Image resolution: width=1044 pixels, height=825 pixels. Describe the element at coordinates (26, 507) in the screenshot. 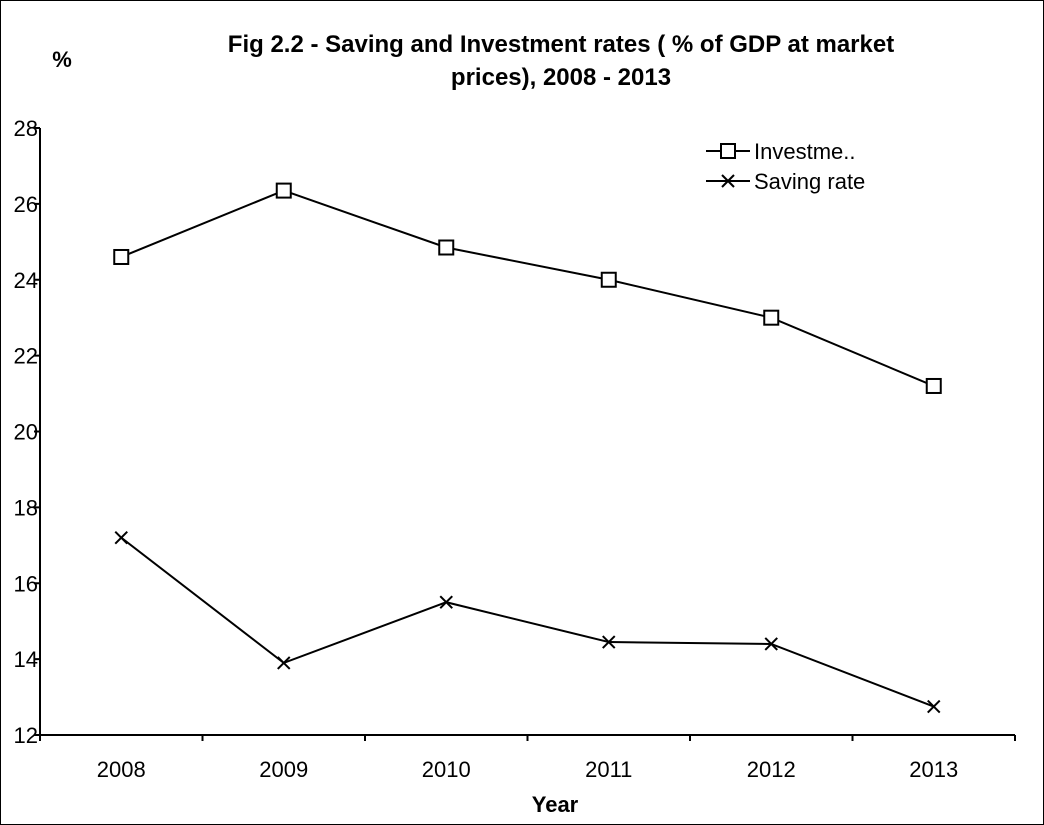

I see `y-tick-label: 18` at that location.